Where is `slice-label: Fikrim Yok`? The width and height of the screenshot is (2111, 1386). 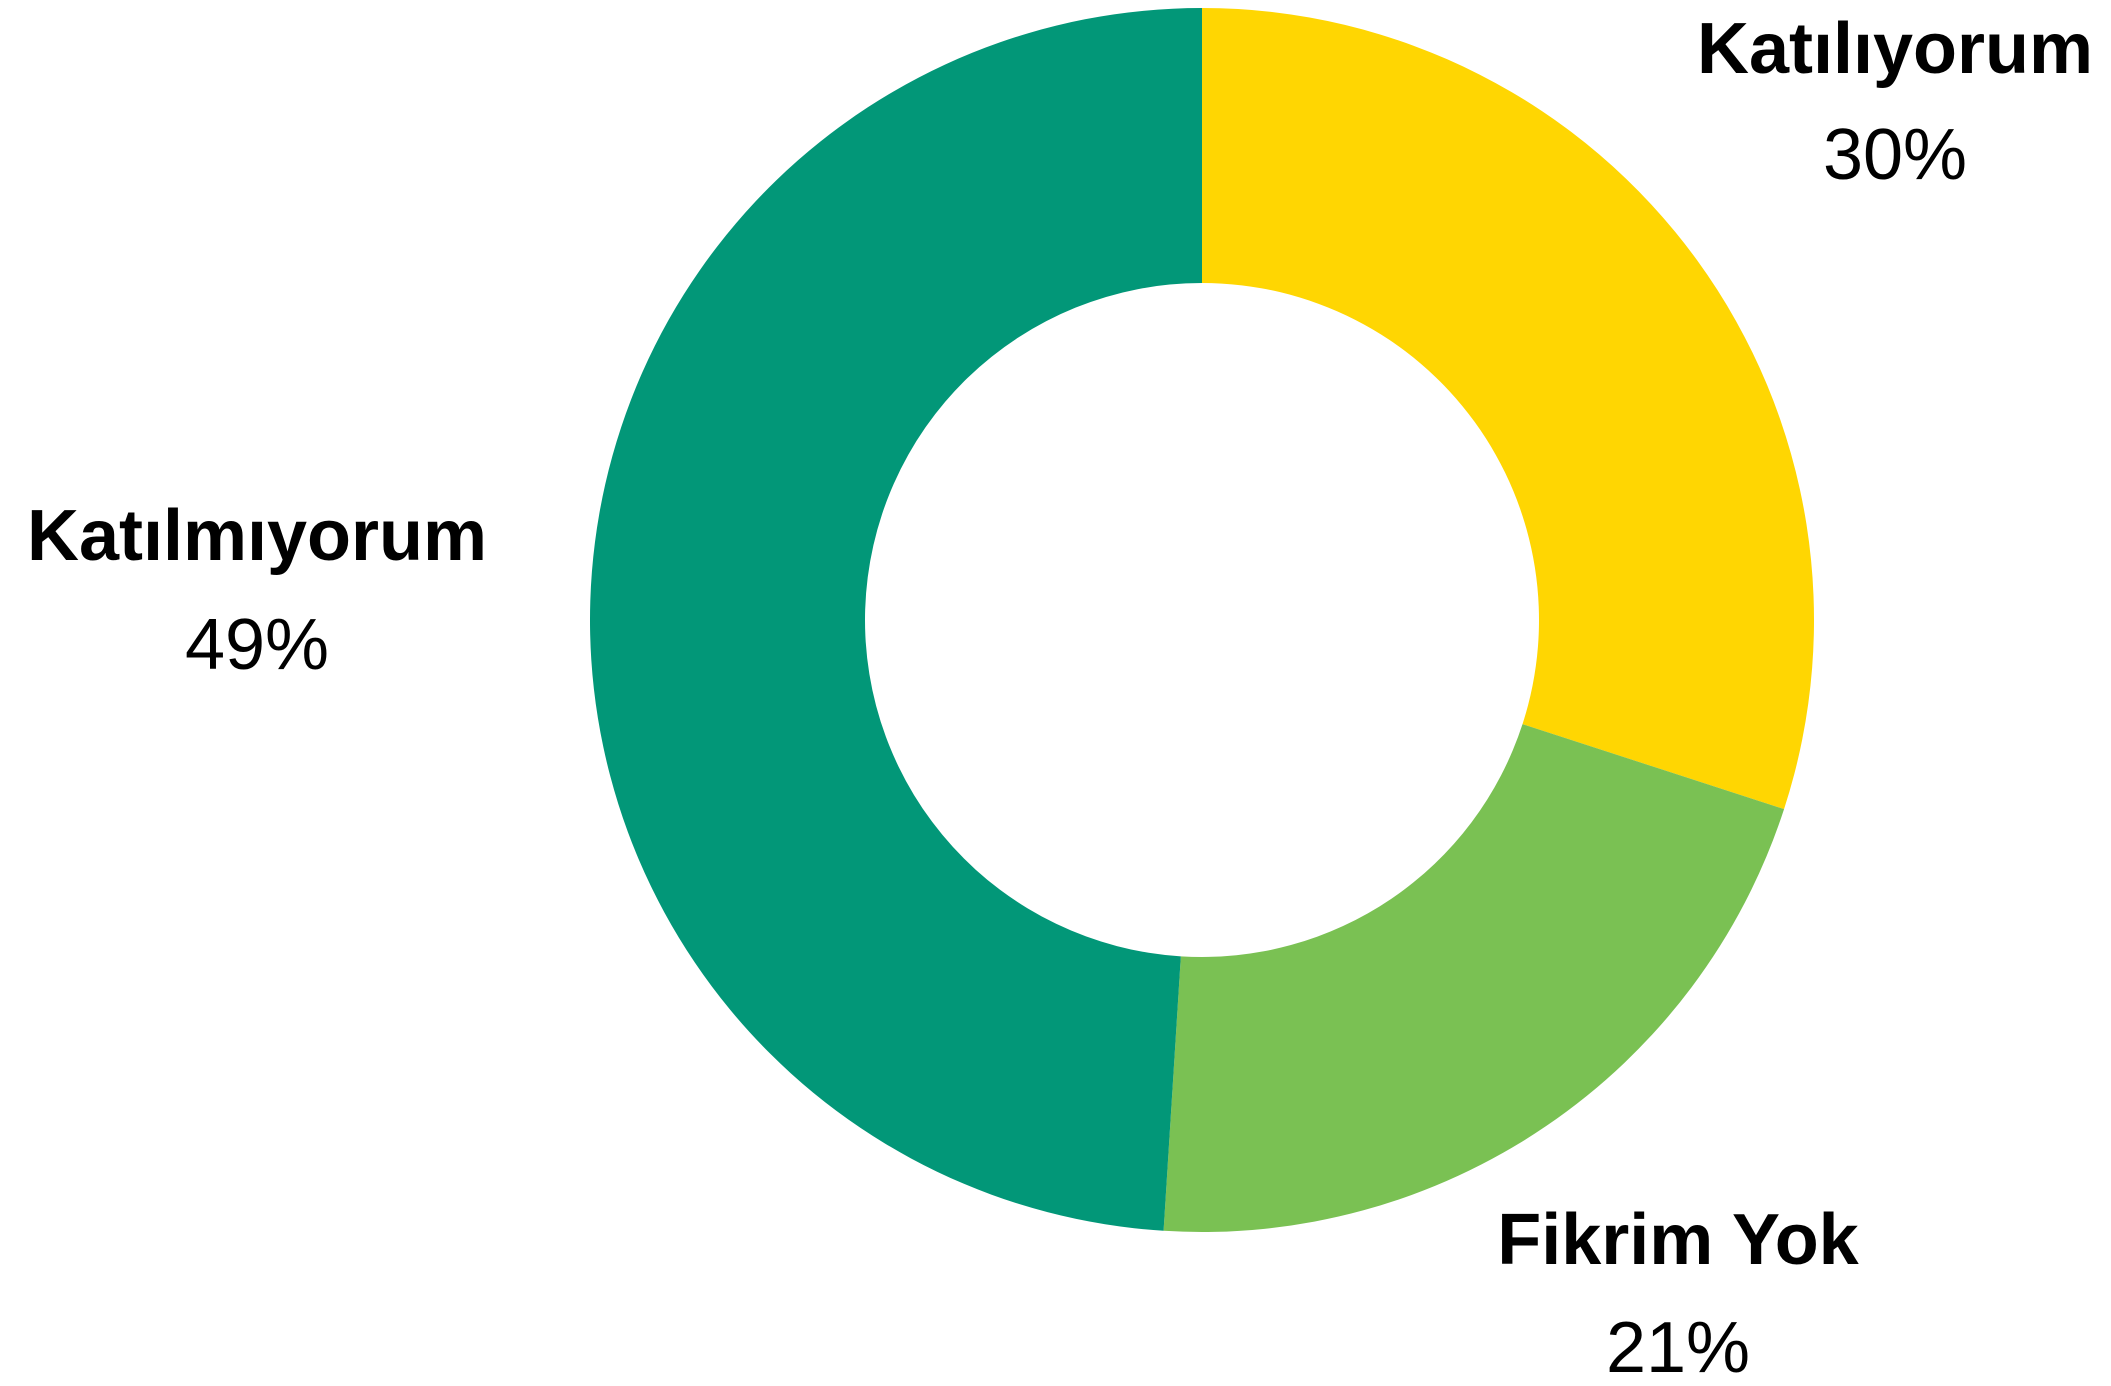
slice-label: Fikrim Yok is located at coordinates (1678, 1240).